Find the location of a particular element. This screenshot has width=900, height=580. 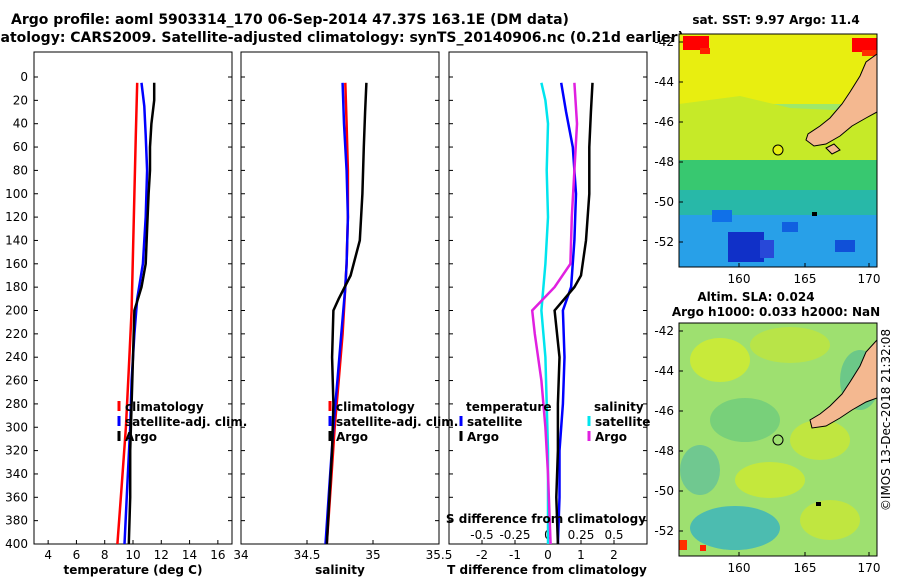

sla-map-axes: -42 -44 -46 -48 -50 -52 160 165 170 is located at coordinates (767, 449).